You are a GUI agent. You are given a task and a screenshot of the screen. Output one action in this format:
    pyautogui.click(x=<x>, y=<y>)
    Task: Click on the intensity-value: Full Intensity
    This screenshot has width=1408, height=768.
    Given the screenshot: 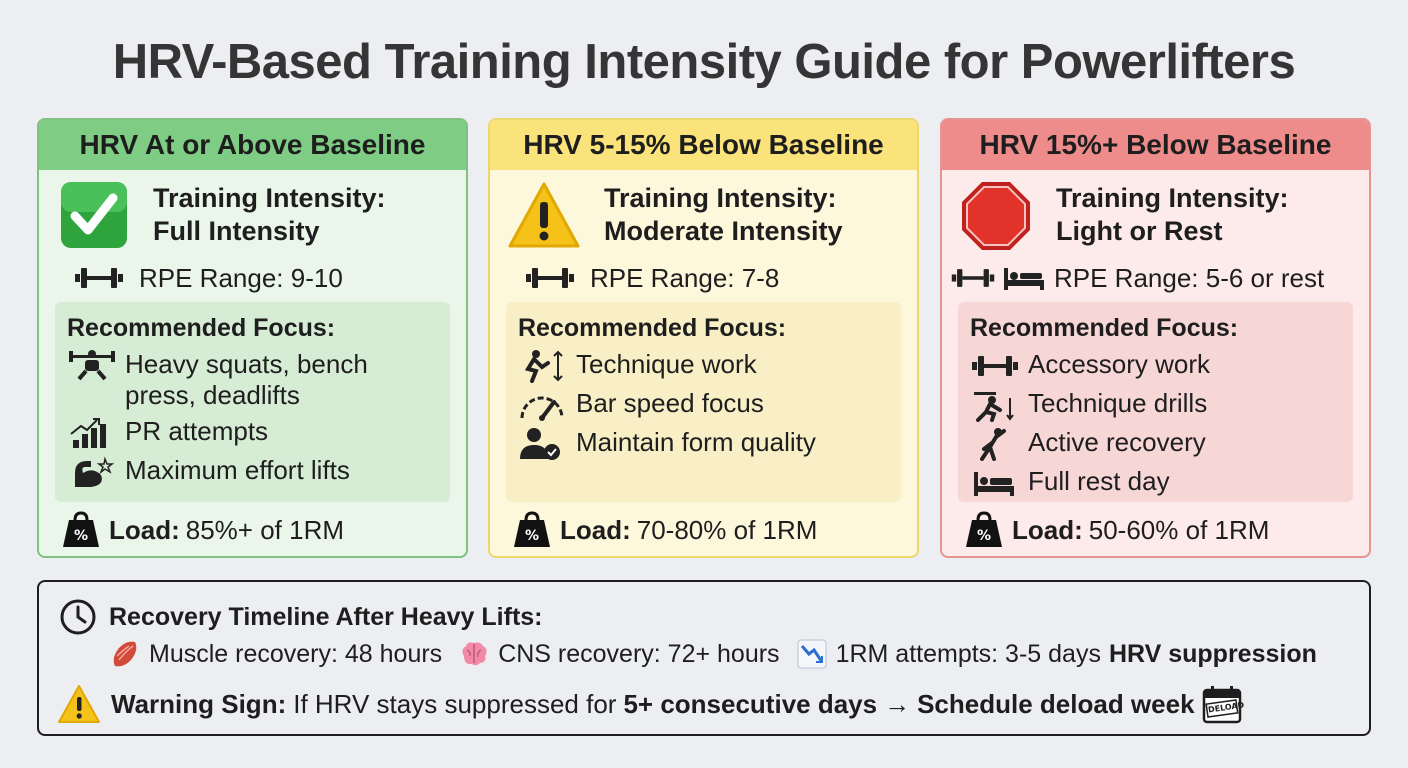 What is the action you would take?
    pyautogui.click(x=236, y=231)
    